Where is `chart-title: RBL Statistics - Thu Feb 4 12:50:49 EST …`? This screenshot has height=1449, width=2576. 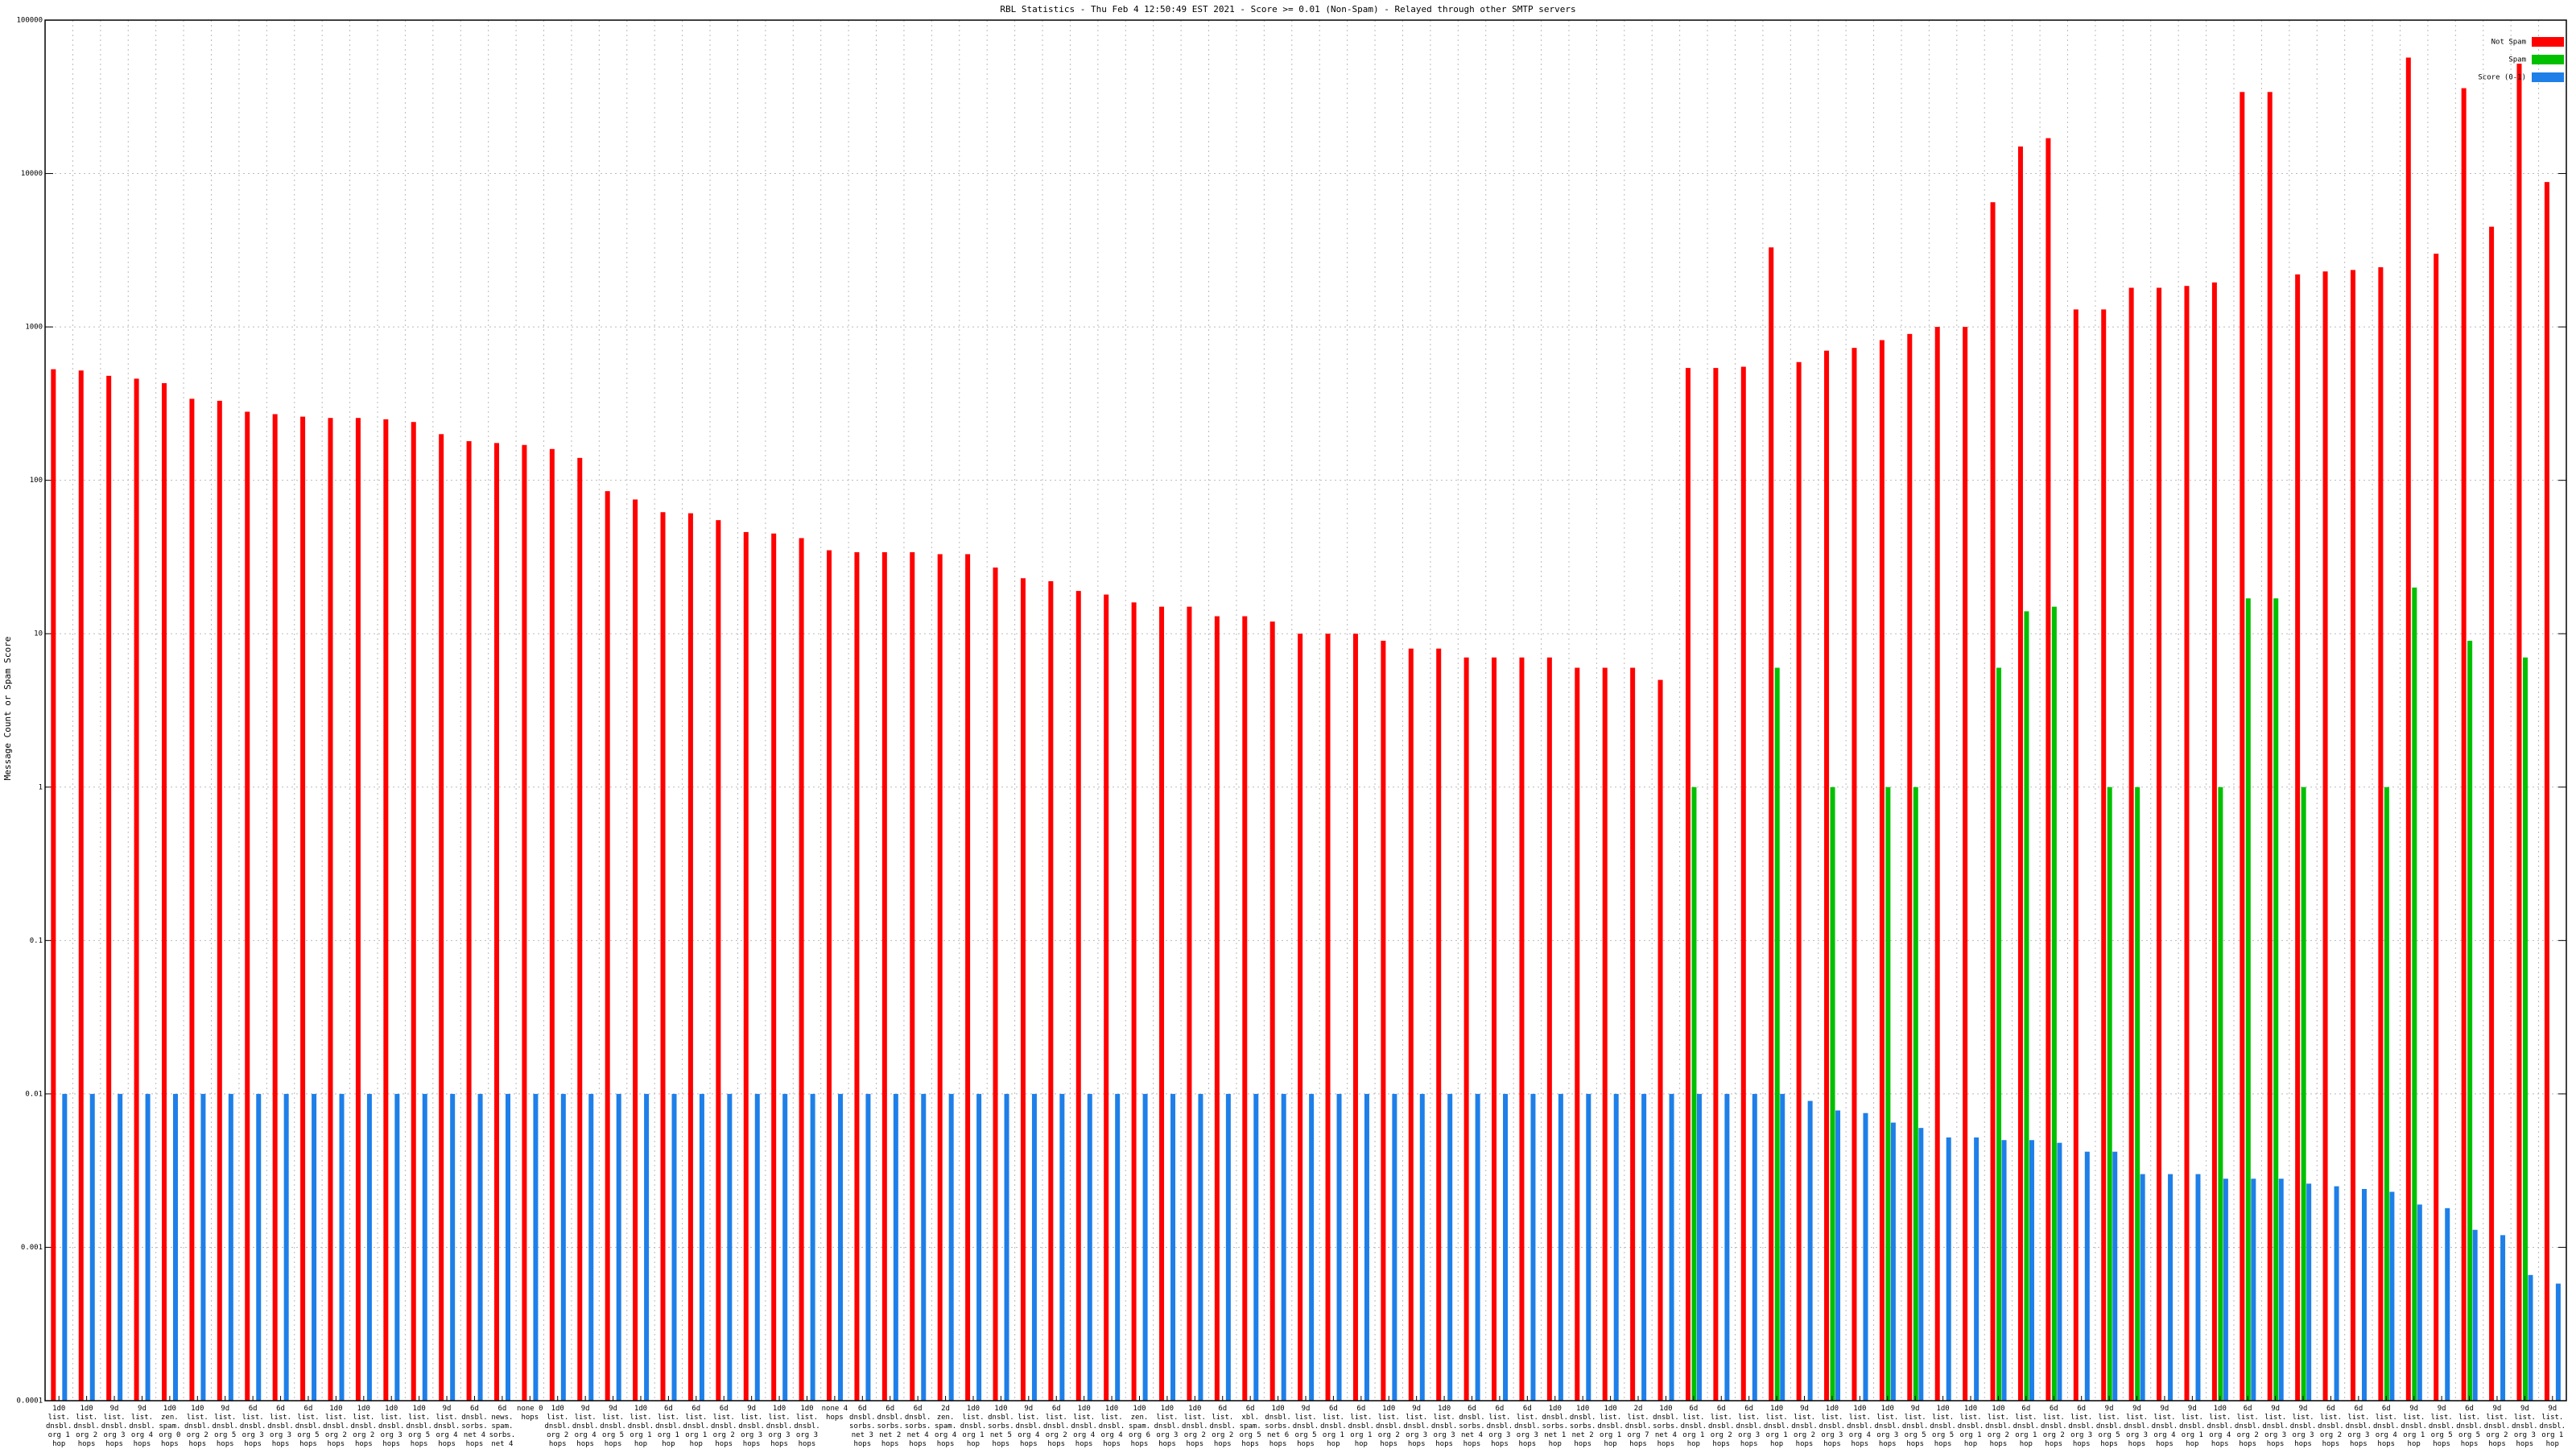 chart-title: RBL Statistics - Thu Feb 4 12:50:49 EST … is located at coordinates (1287, 9).